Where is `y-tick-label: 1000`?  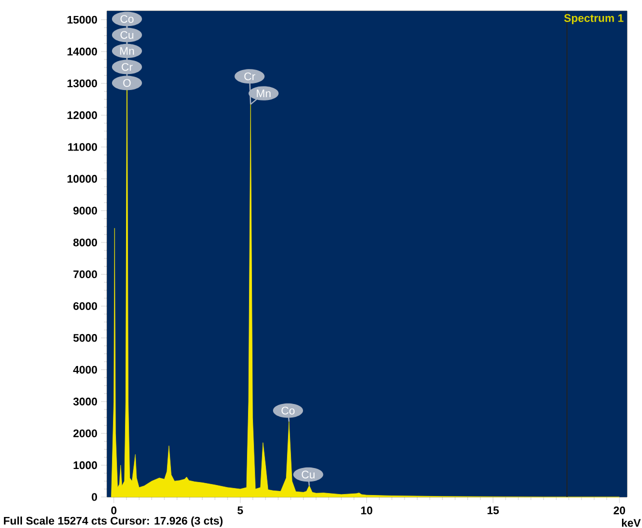
y-tick-label: 1000 is located at coordinates (86, 465).